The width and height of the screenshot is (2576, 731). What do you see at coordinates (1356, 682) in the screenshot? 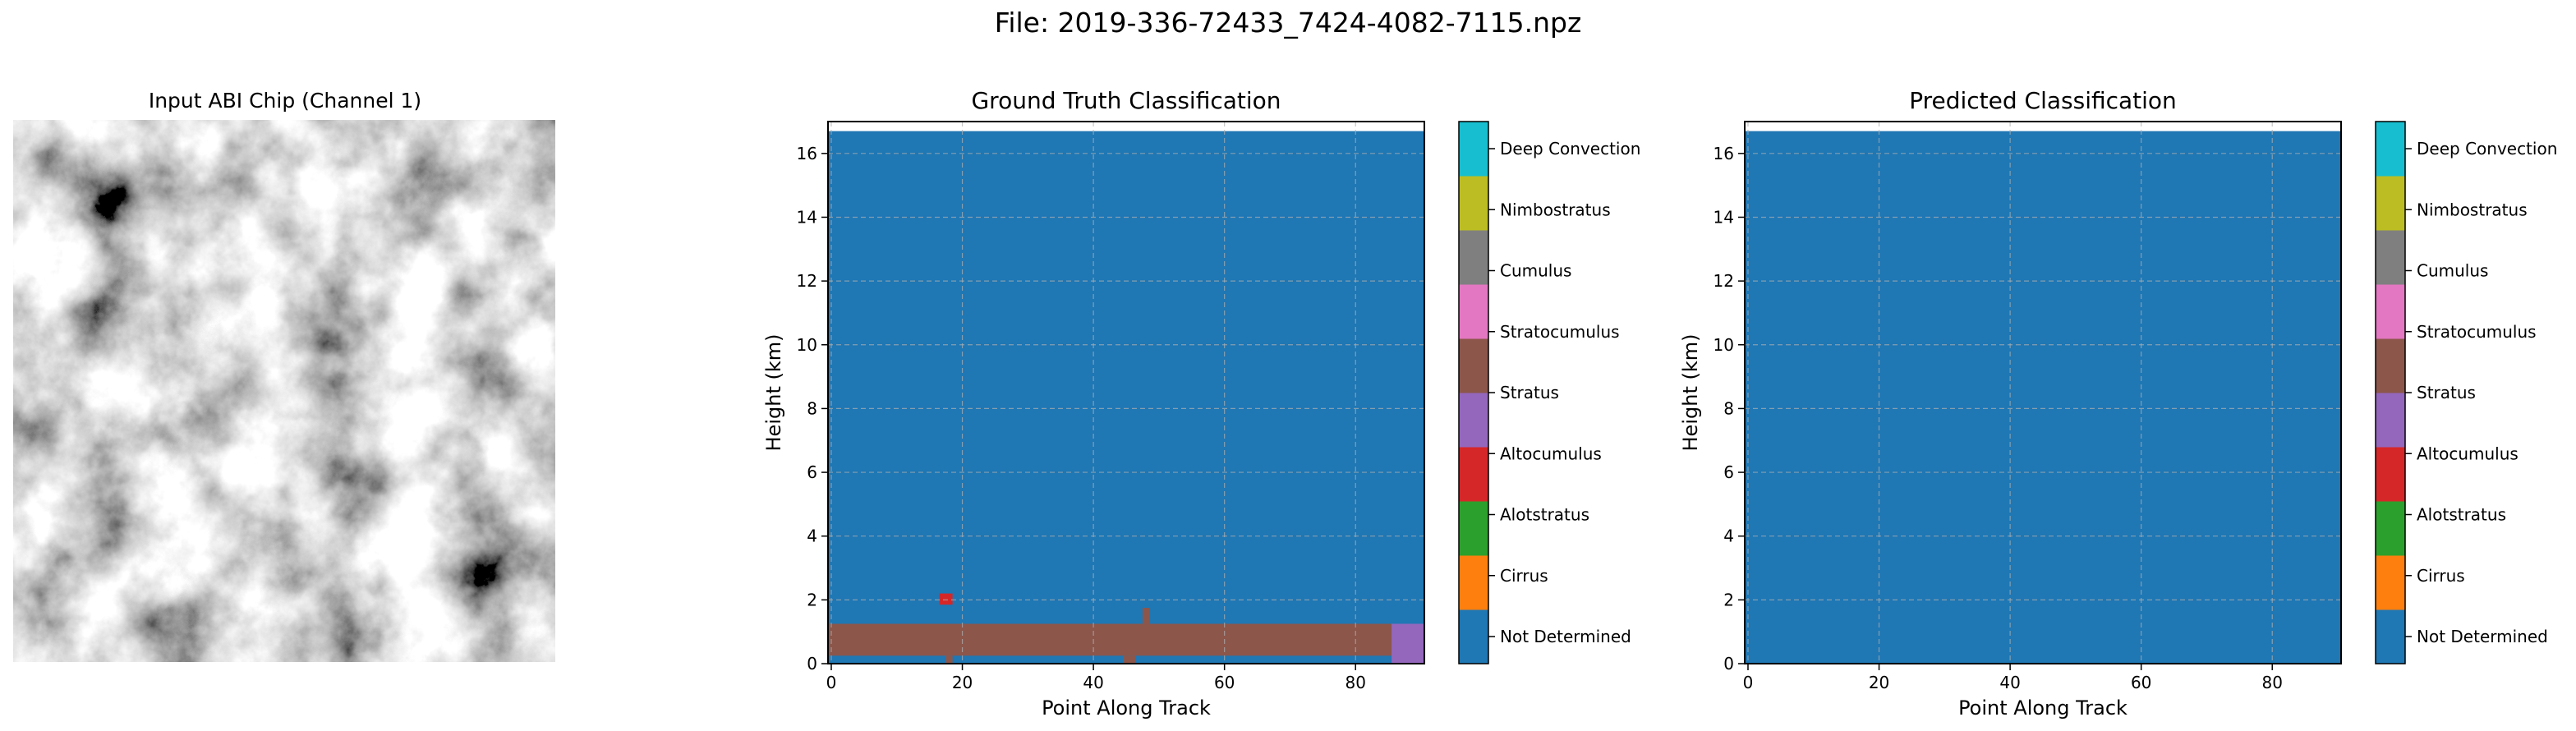
I see `truth-xtick-label-4: 80` at bounding box center [1356, 682].